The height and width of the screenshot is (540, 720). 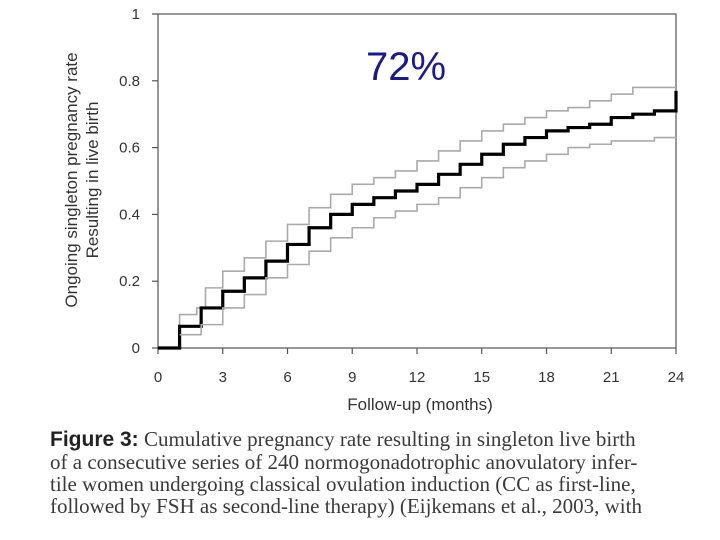 I want to click on y-axis-ticks: 0 0.2 0.4 0.6 0.8 1, so click(x=138, y=181).